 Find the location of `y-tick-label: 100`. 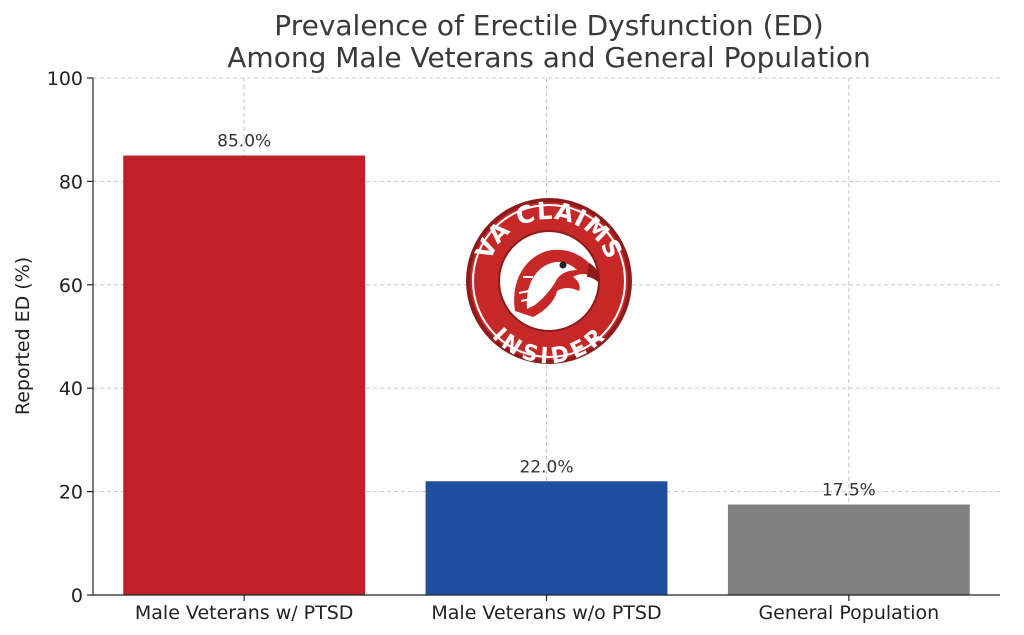

y-tick-label: 100 is located at coordinates (65, 79).